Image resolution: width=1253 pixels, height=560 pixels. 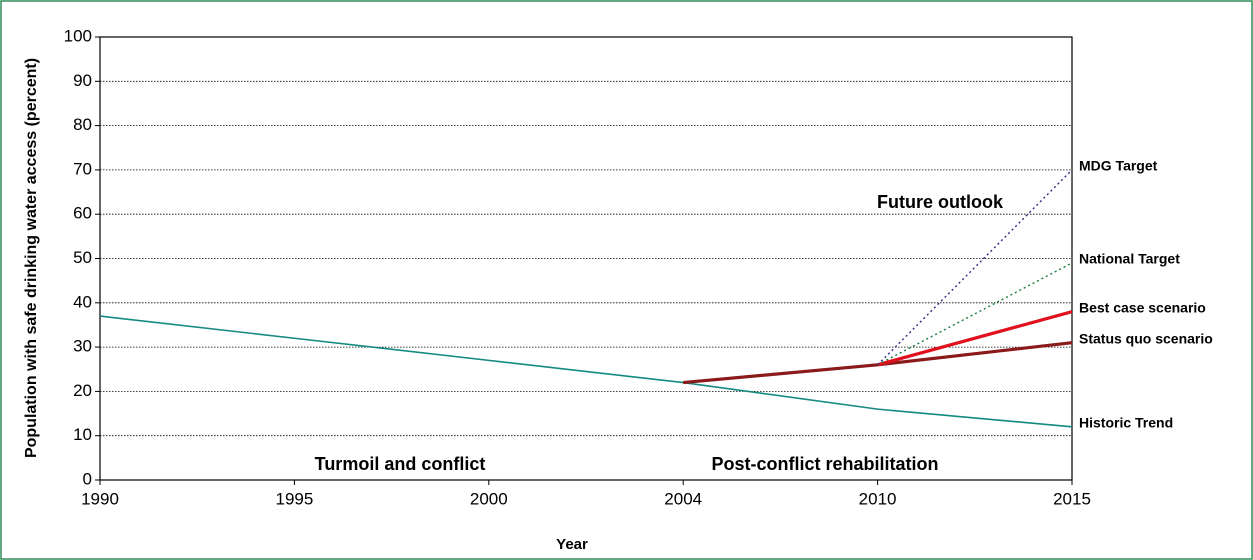 What do you see at coordinates (1146, 338) in the screenshot?
I see `series-label: Status quo scenario` at bounding box center [1146, 338].